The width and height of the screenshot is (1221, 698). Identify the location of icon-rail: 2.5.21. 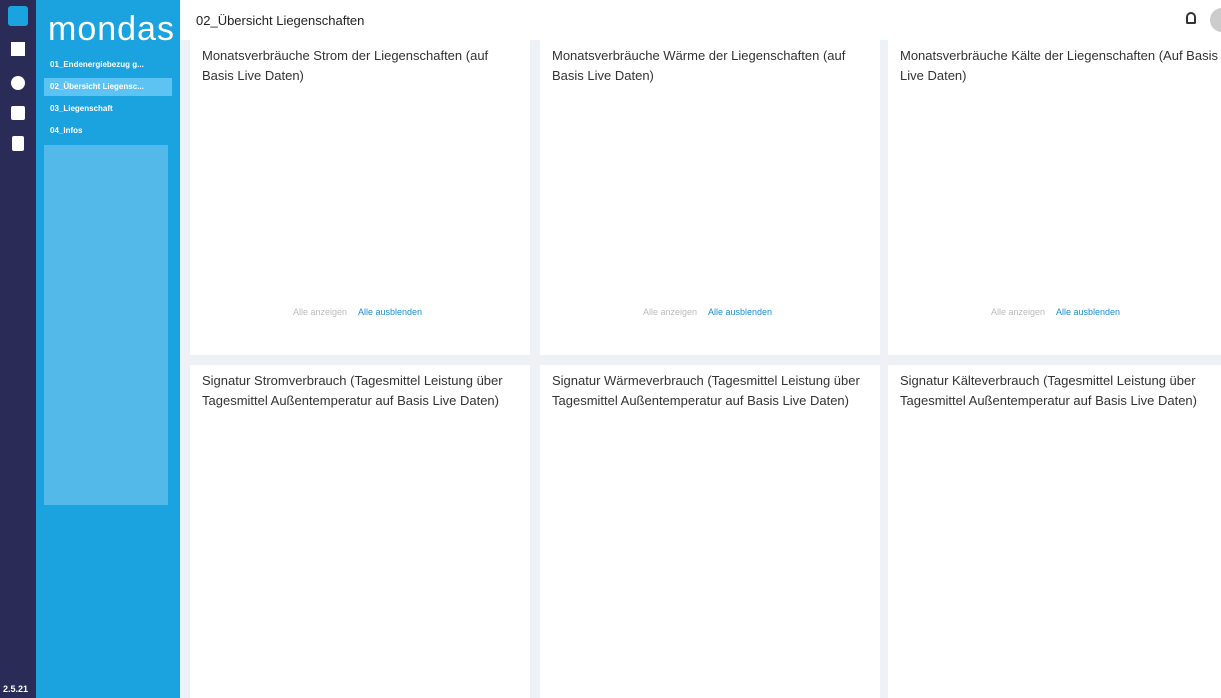
(18, 349).